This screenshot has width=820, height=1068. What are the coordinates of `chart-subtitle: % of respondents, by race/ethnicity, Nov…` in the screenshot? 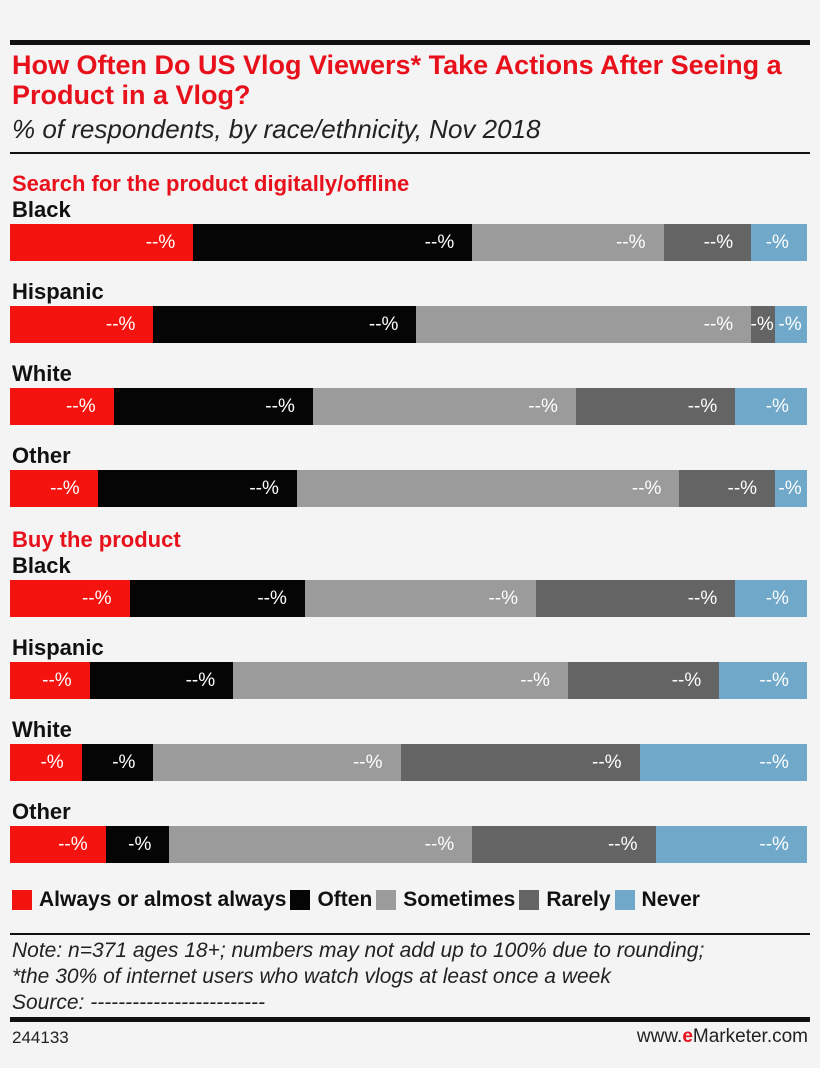 It's located at (276, 129).